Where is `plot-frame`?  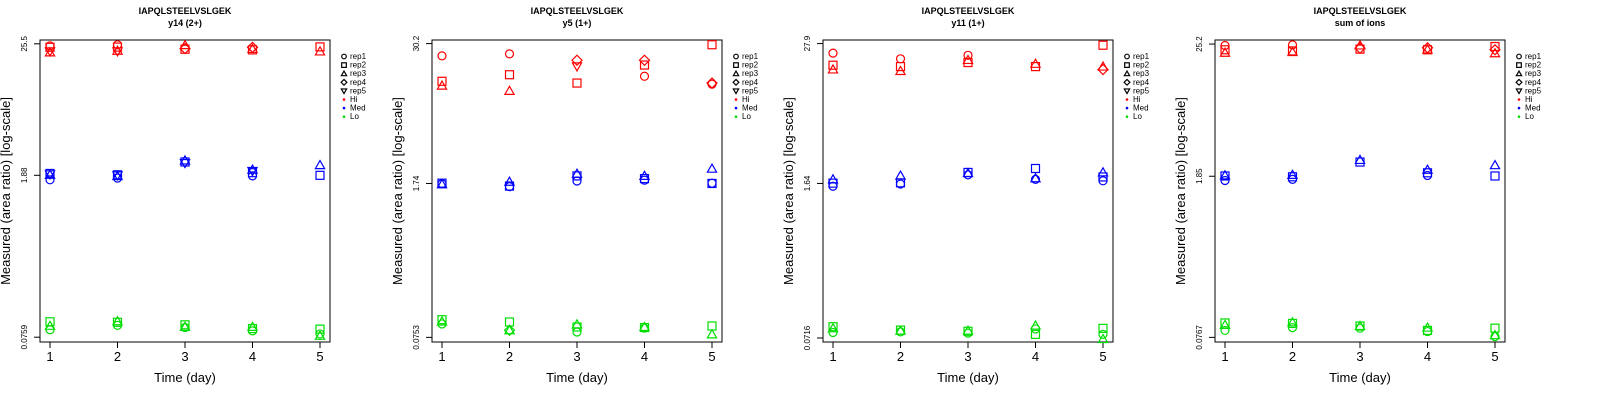
plot-frame is located at coordinates (1360, 191).